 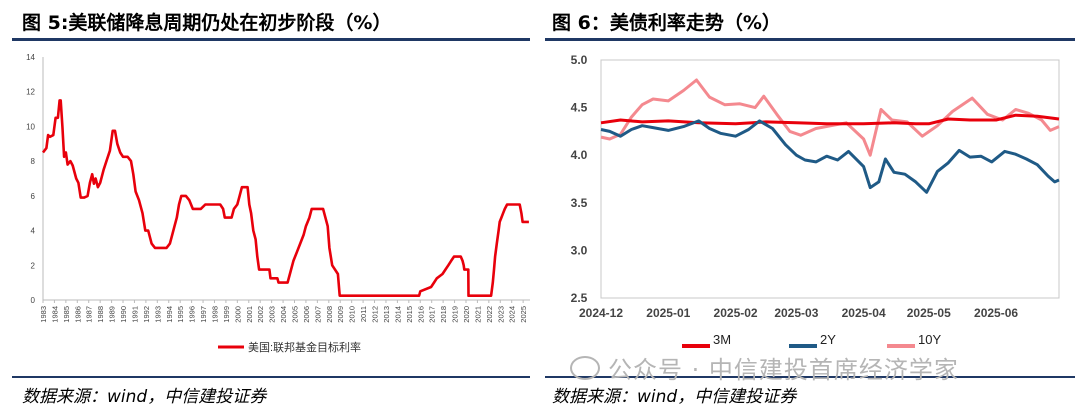 I want to click on right-y-tick-label: 5.0, so click(x=579, y=60).